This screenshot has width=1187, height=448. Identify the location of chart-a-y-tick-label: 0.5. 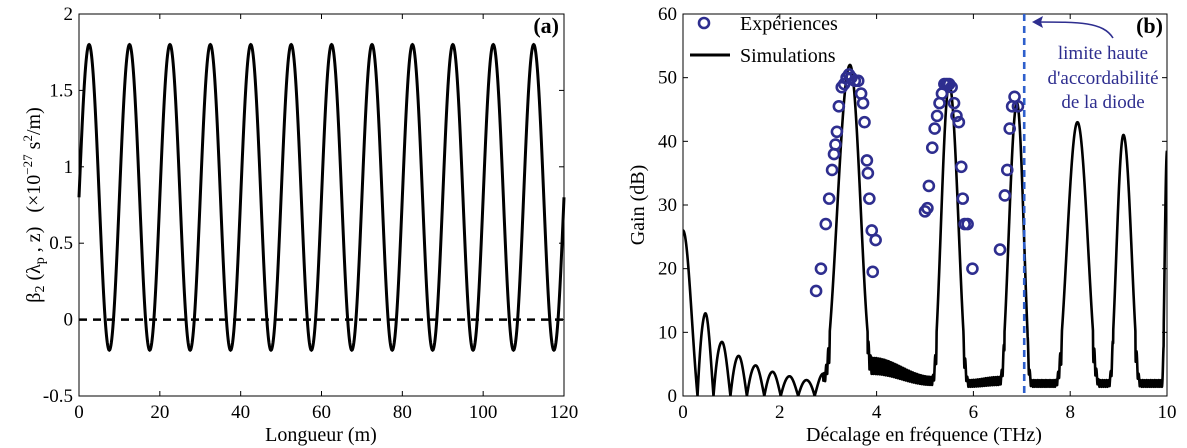
(61, 243).